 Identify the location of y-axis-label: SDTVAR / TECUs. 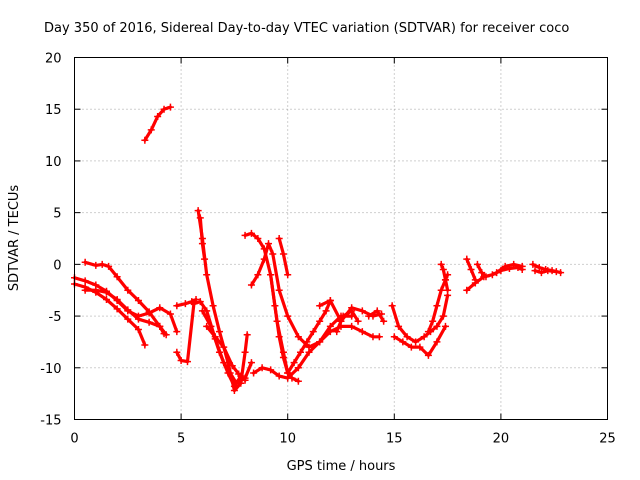
(14, 238).